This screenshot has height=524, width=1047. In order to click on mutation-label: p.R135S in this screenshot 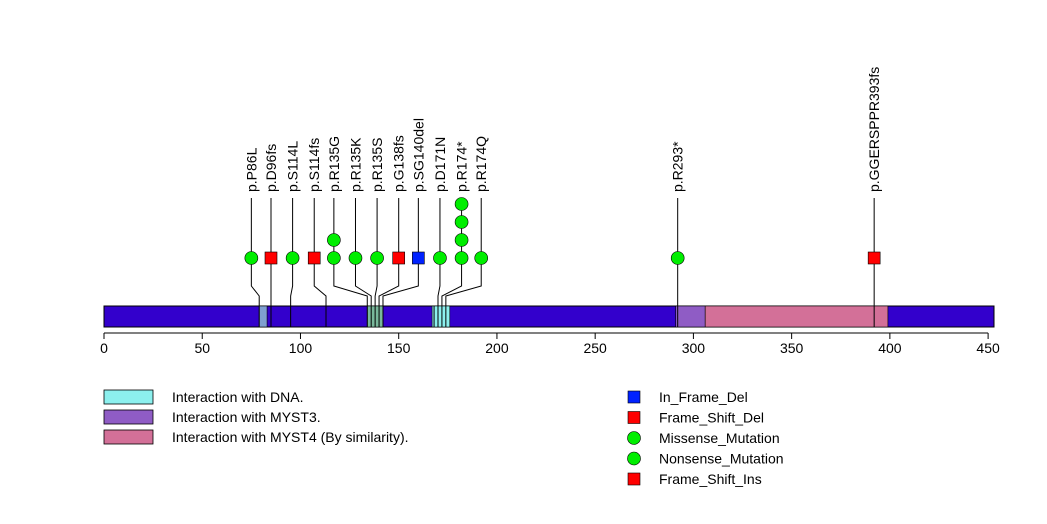, I will do `click(377, 165)`.